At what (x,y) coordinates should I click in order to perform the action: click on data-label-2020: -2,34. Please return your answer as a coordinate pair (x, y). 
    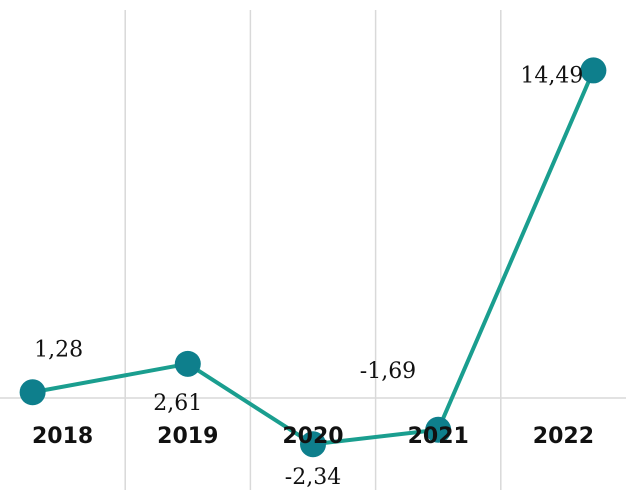
    Looking at the image, I should click on (313, 477).